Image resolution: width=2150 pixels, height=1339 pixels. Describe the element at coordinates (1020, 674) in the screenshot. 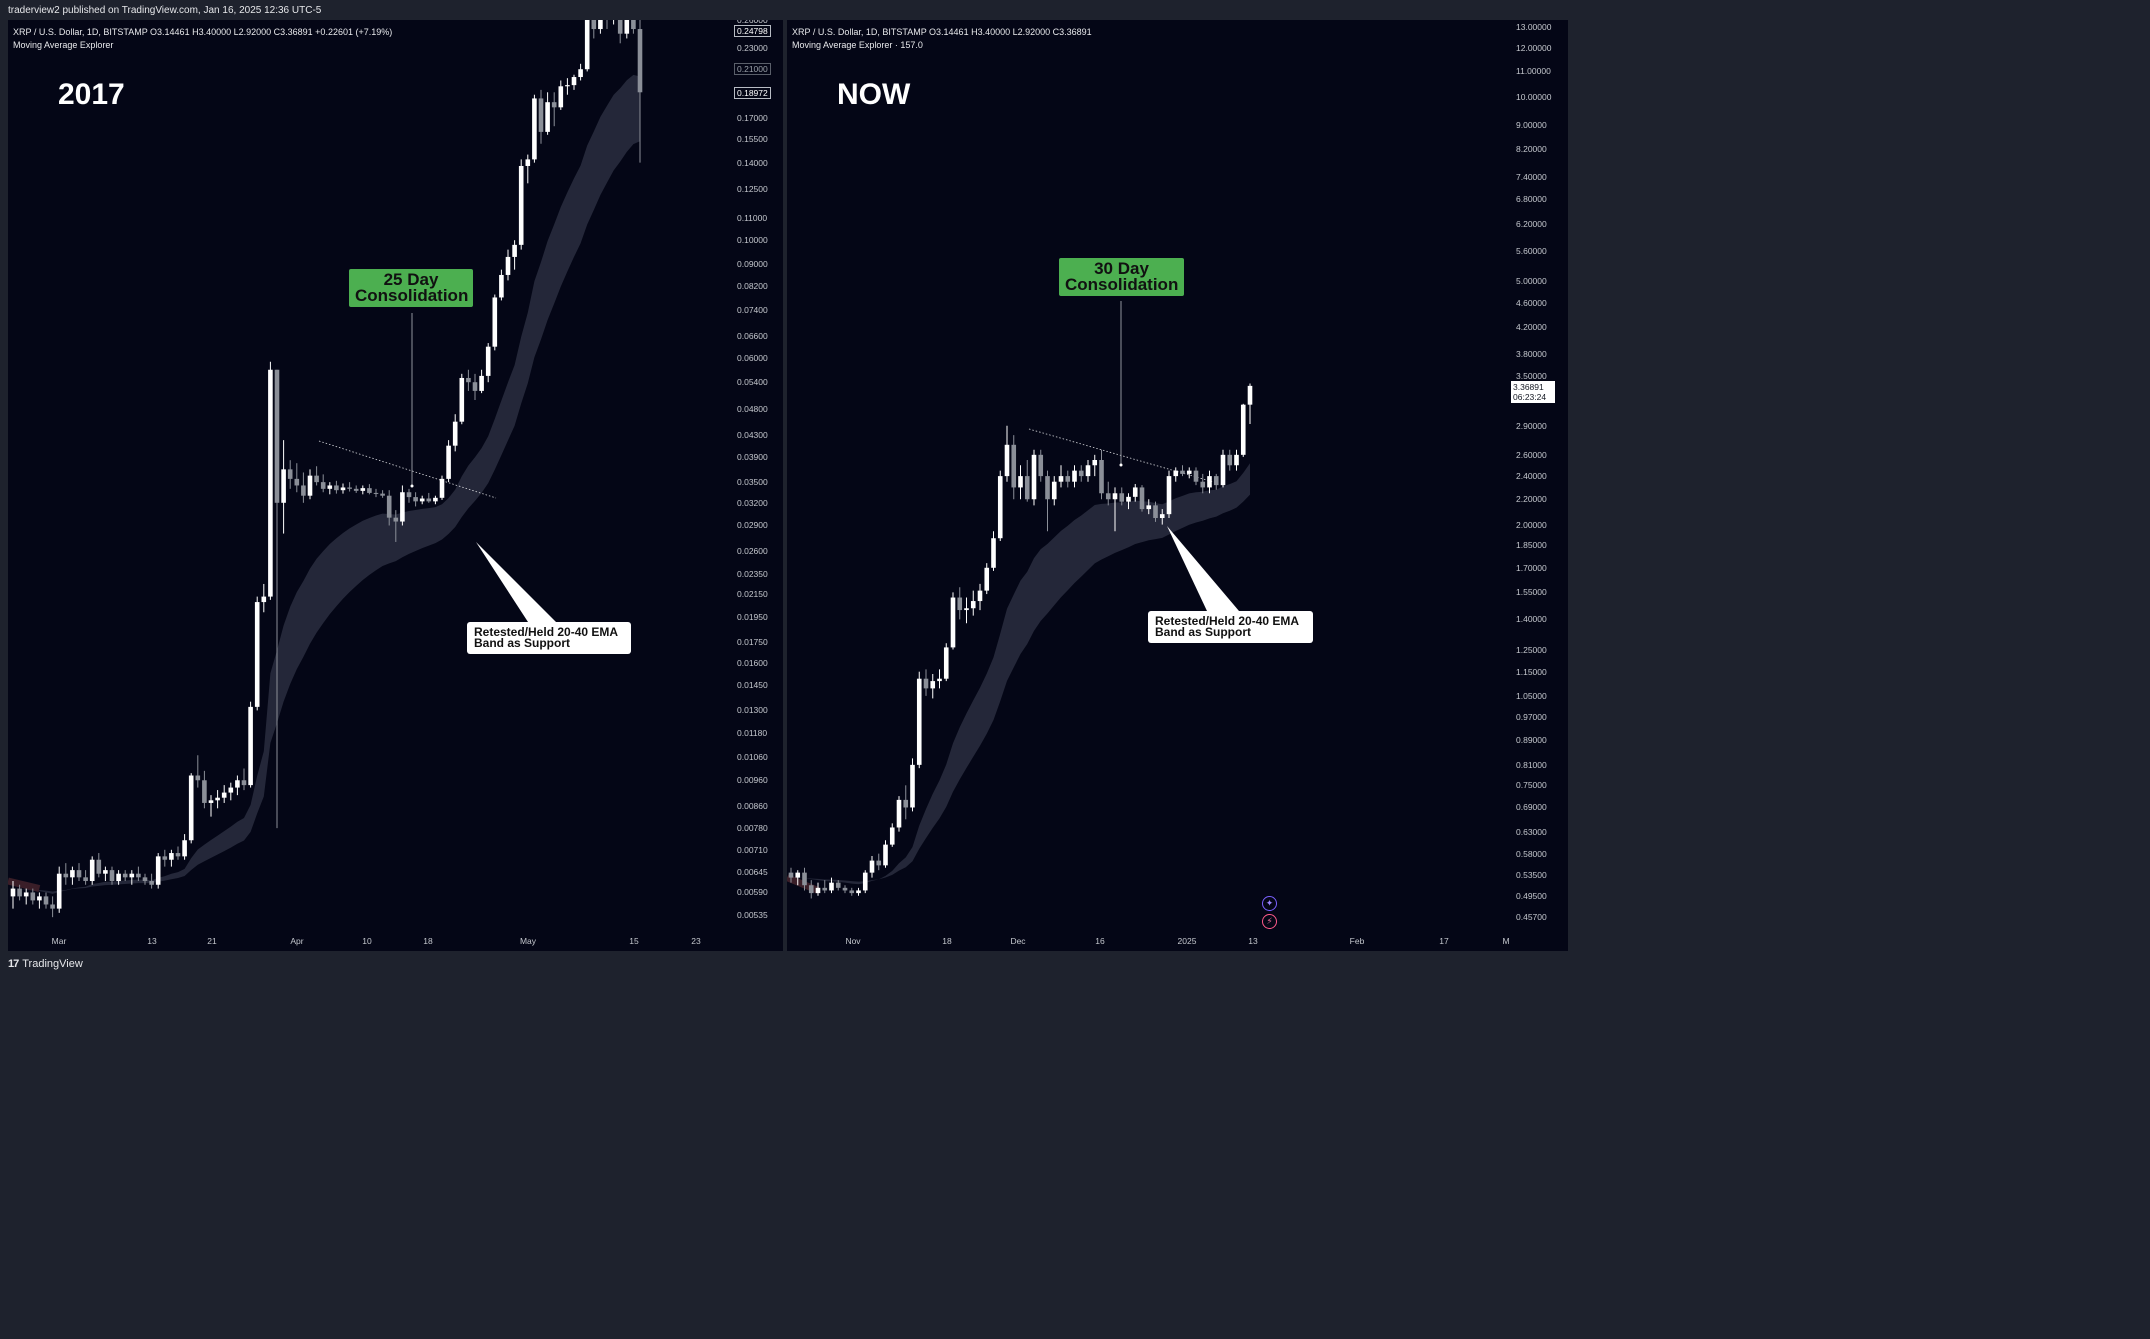

I see `ema-band` at that location.